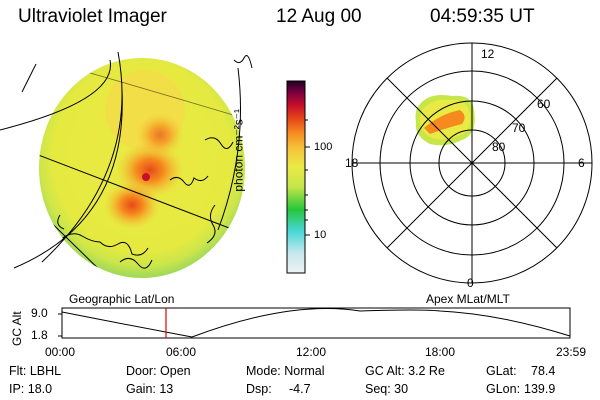 This screenshot has height=400, width=600. What do you see at coordinates (468, 299) in the screenshot?
I see `right-panel-label: Apex MLat/MLT` at bounding box center [468, 299].